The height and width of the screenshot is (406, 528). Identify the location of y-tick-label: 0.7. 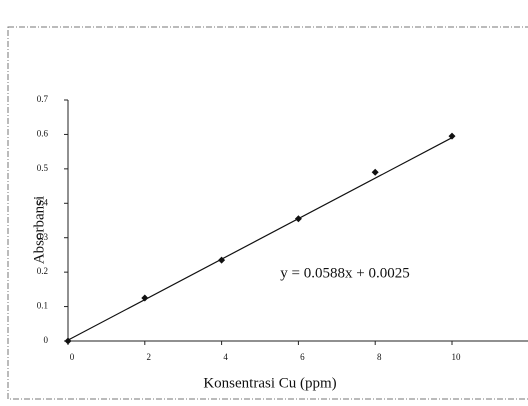
(43, 99).